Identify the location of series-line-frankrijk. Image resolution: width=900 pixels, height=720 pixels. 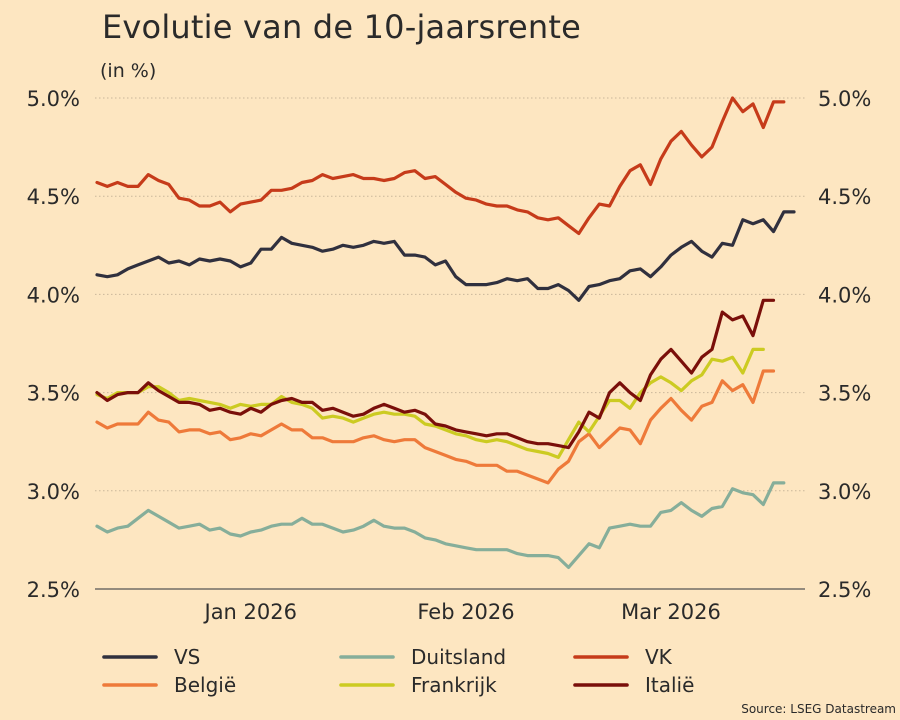
(430, 403).